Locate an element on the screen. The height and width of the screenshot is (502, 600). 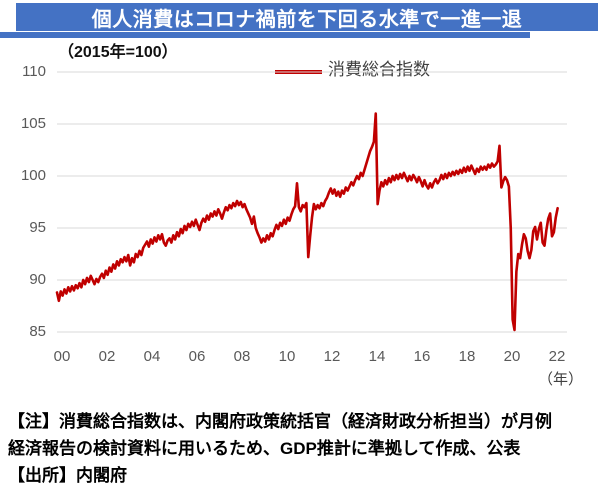
footnote-line-2: 経済報告の検討資料に用いるため、GDP推計に準拠して作成、公表 is located at coordinates (264, 448).